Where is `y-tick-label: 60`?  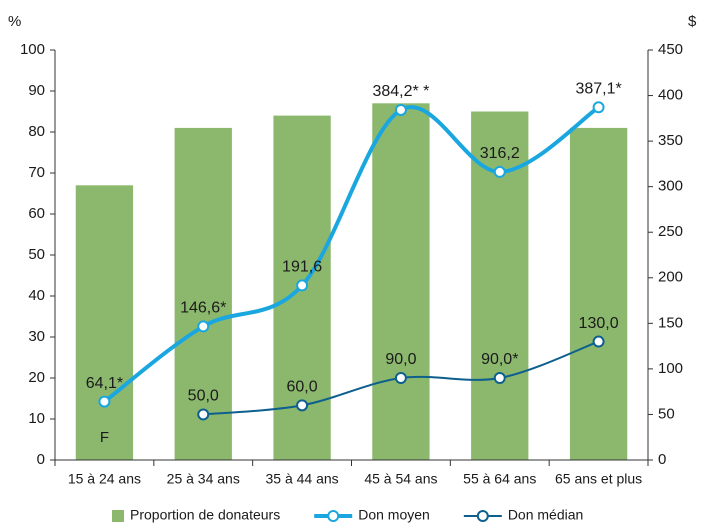 y-tick-label: 60 is located at coordinates (36, 213).